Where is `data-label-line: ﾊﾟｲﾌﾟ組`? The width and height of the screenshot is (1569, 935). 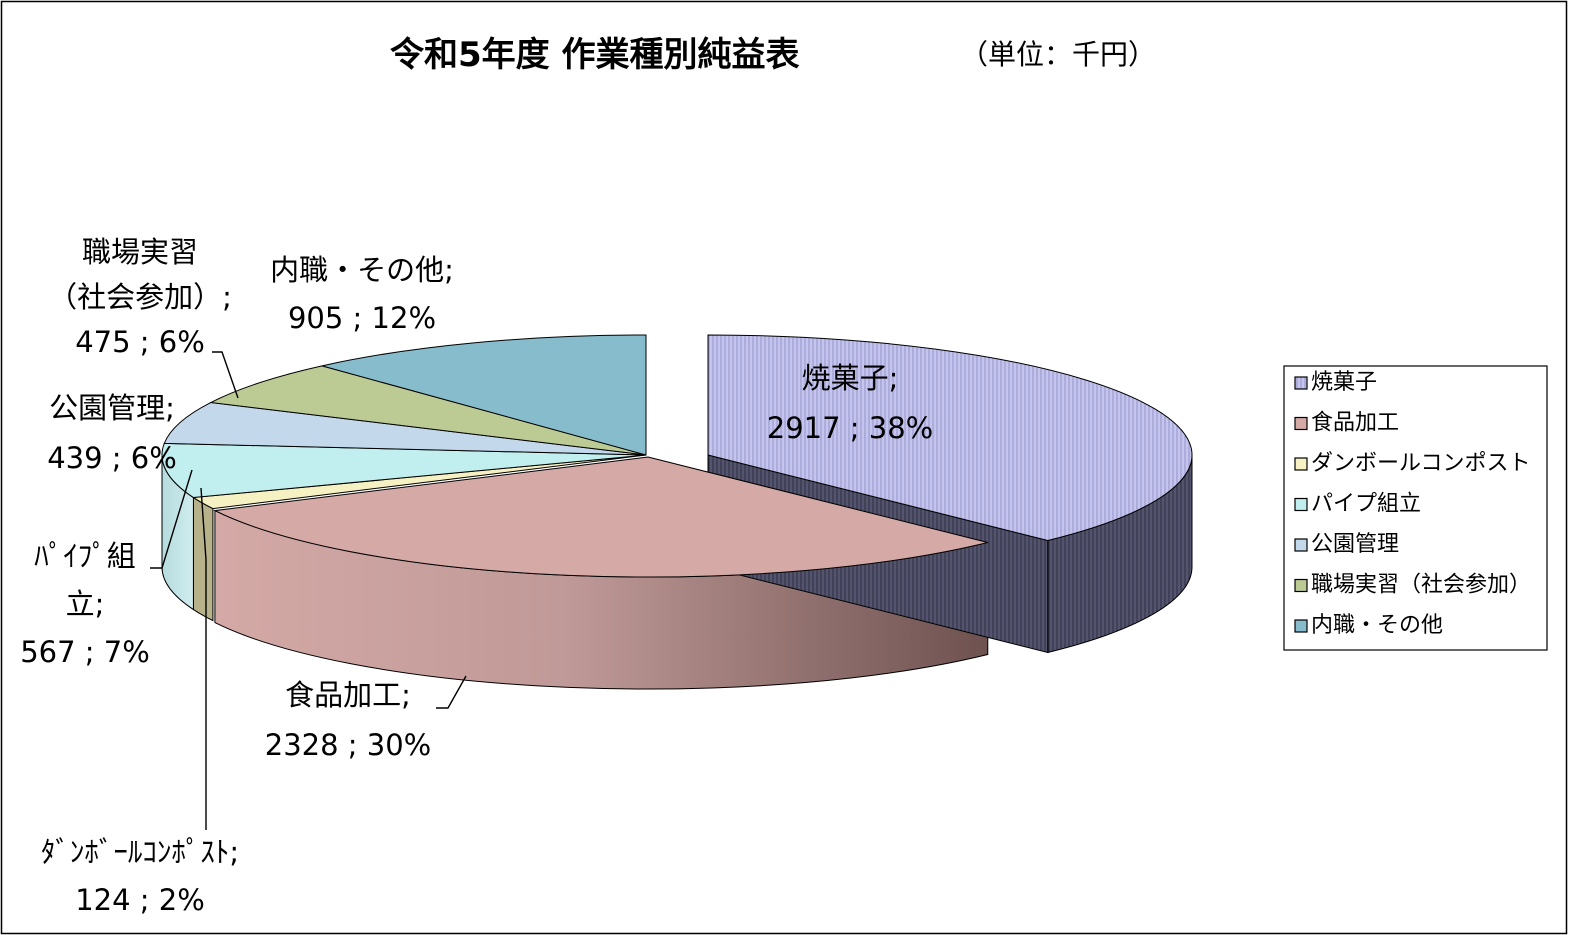
data-label-line: ﾊﾟｲﾌﾟ組 is located at coordinates (85, 556).